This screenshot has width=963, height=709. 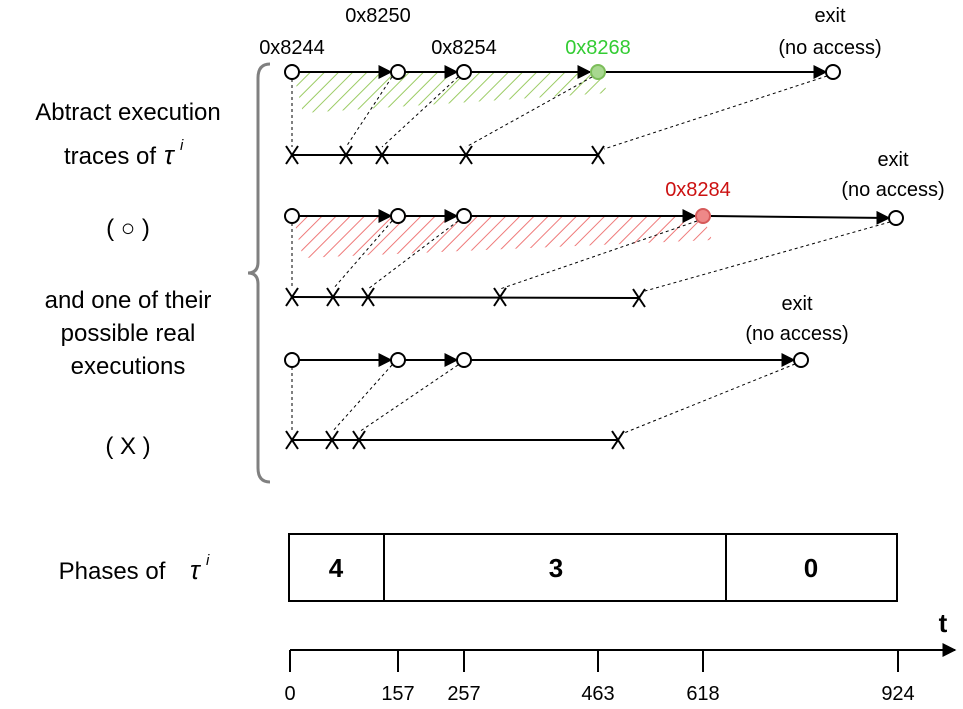 I want to click on time-tick-label: 618, so click(x=702, y=694).